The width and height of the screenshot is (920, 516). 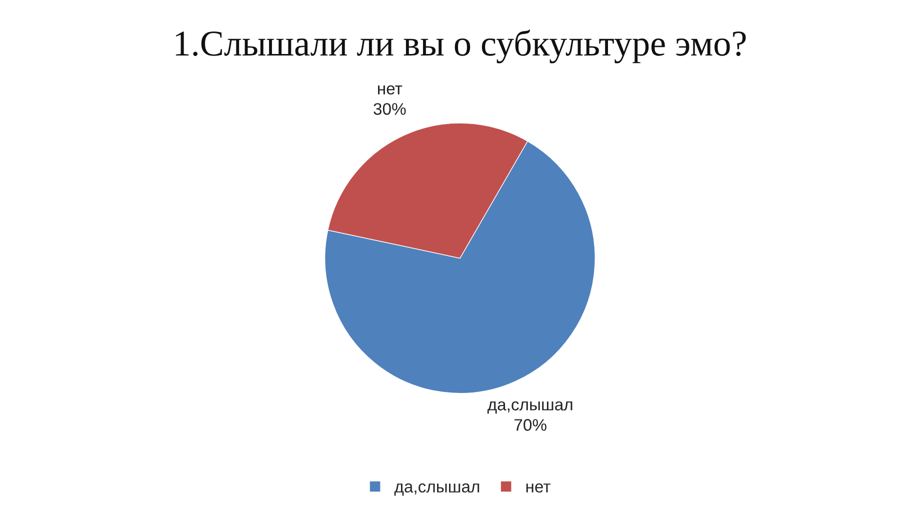 What do you see at coordinates (461, 47) in the screenshot?
I see `chart-title: 1.Слышали ли вы о субкультуре эмо?` at bounding box center [461, 47].